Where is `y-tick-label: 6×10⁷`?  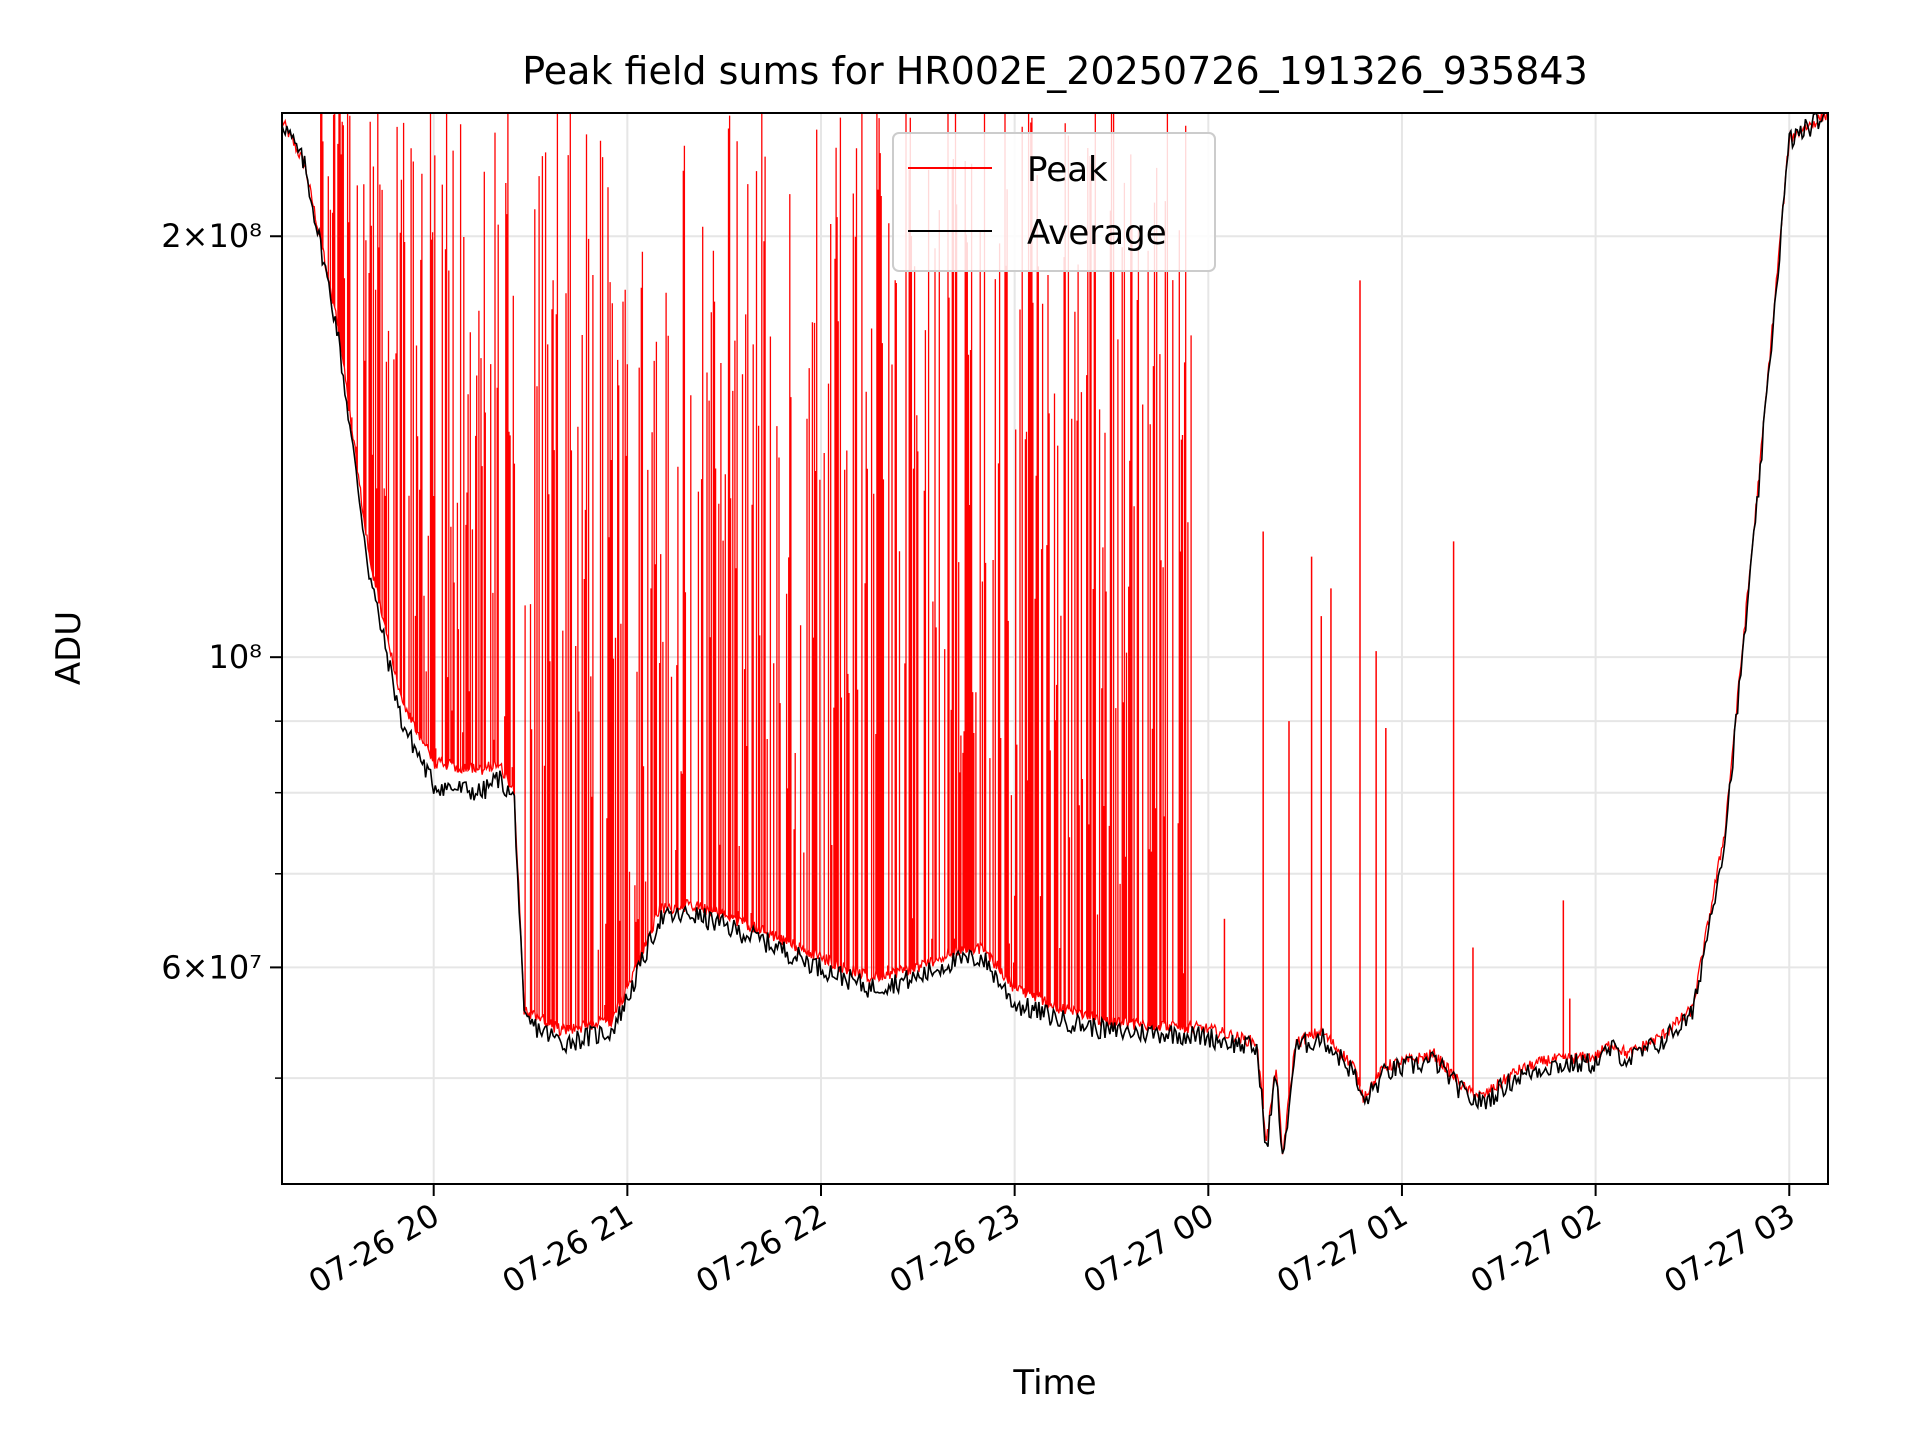 y-tick-label: 6×10⁷ is located at coordinates (211, 967).